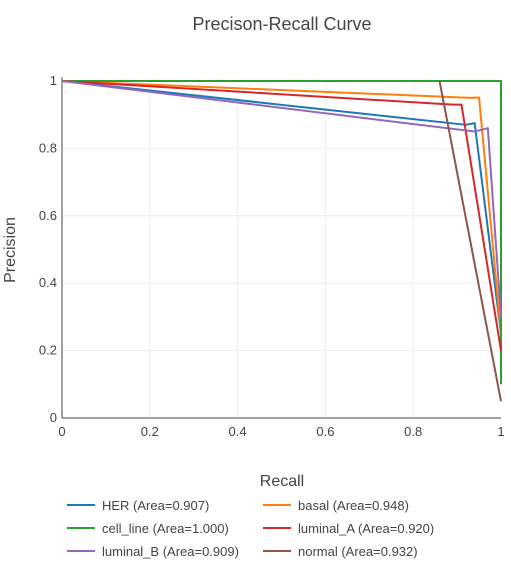 The image size is (511, 570). Describe the element at coordinates (500, 431) in the screenshot. I see `x-tick-label: 1` at that location.